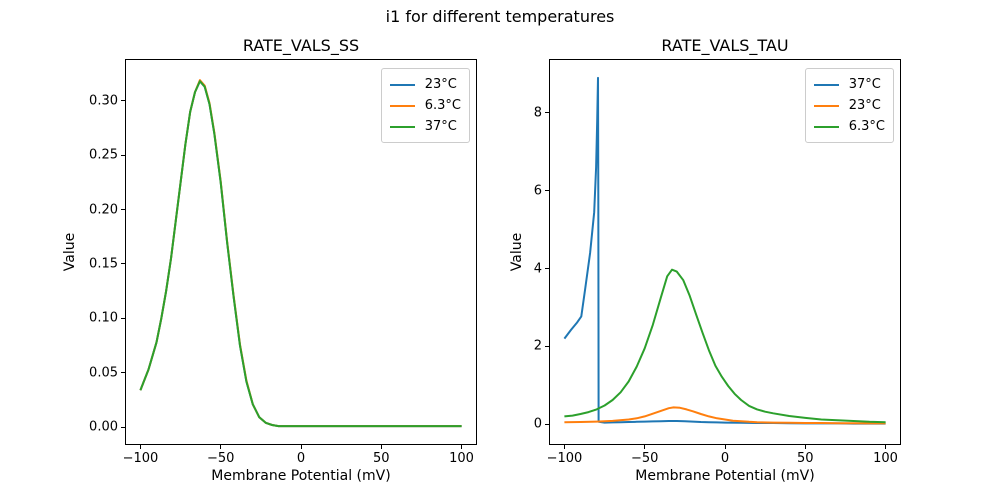 The width and height of the screenshot is (1000, 500). Describe the element at coordinates (725, 476) in the screenshot. I see `x-axis-label-right: Membrane Potential (mV)` at that location.